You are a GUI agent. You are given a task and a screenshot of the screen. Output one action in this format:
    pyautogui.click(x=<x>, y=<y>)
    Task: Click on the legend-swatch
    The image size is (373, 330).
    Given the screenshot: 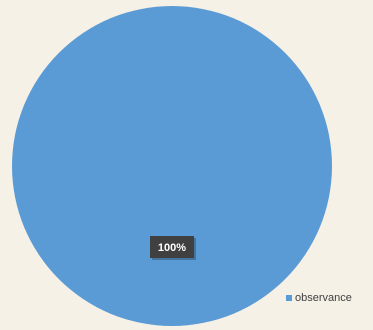 What is the action you would take?
    pyautogui.click(x=289, y=298)
    